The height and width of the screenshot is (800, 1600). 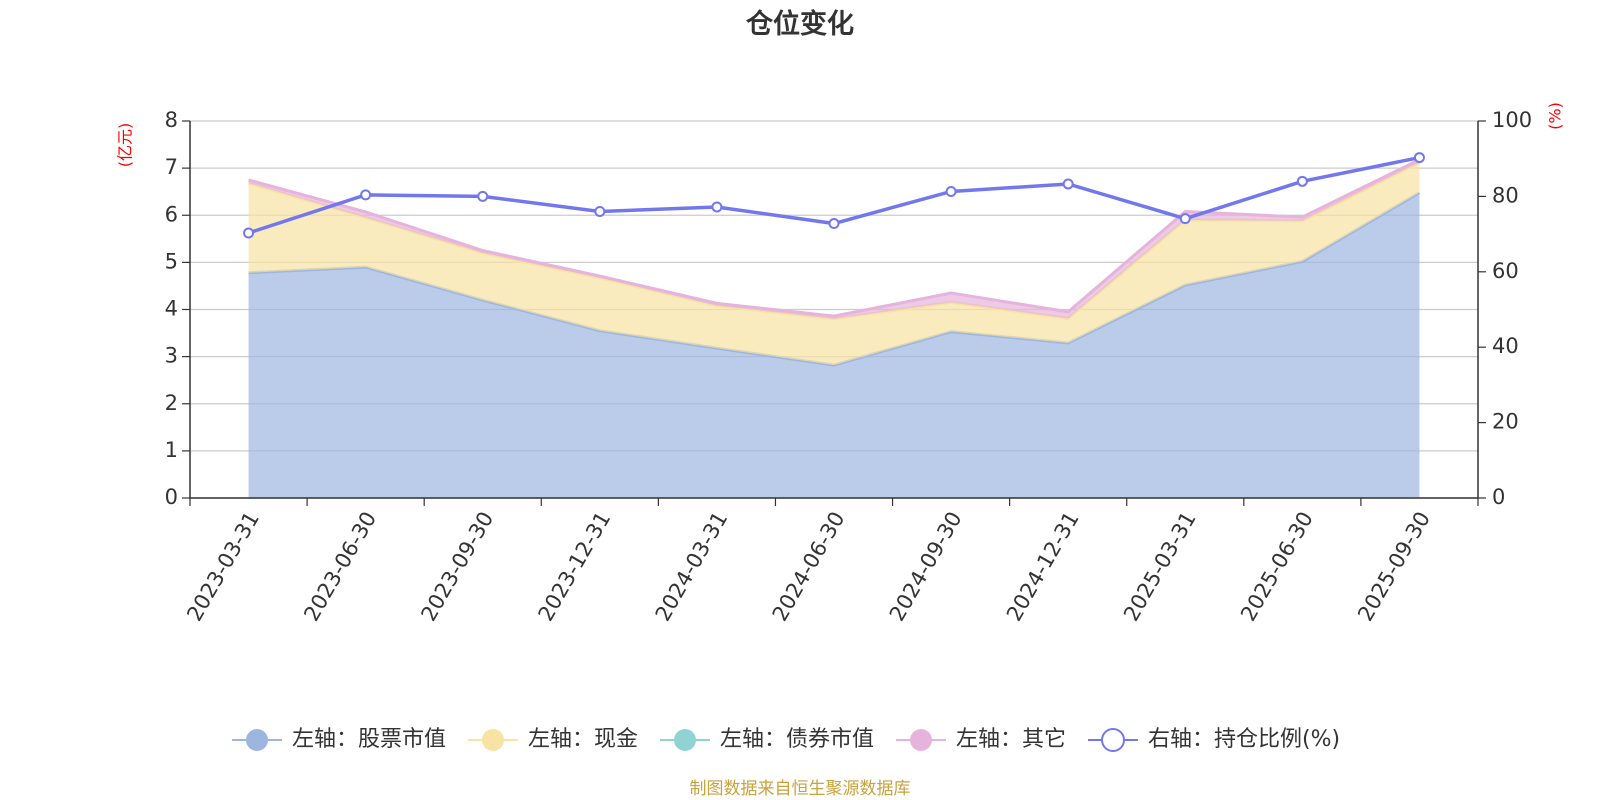 What do you see at coordinates (1512, 120) in the screenshot?
I see `right-axis-tick-label: 100` at bounding box center [1512, 120].